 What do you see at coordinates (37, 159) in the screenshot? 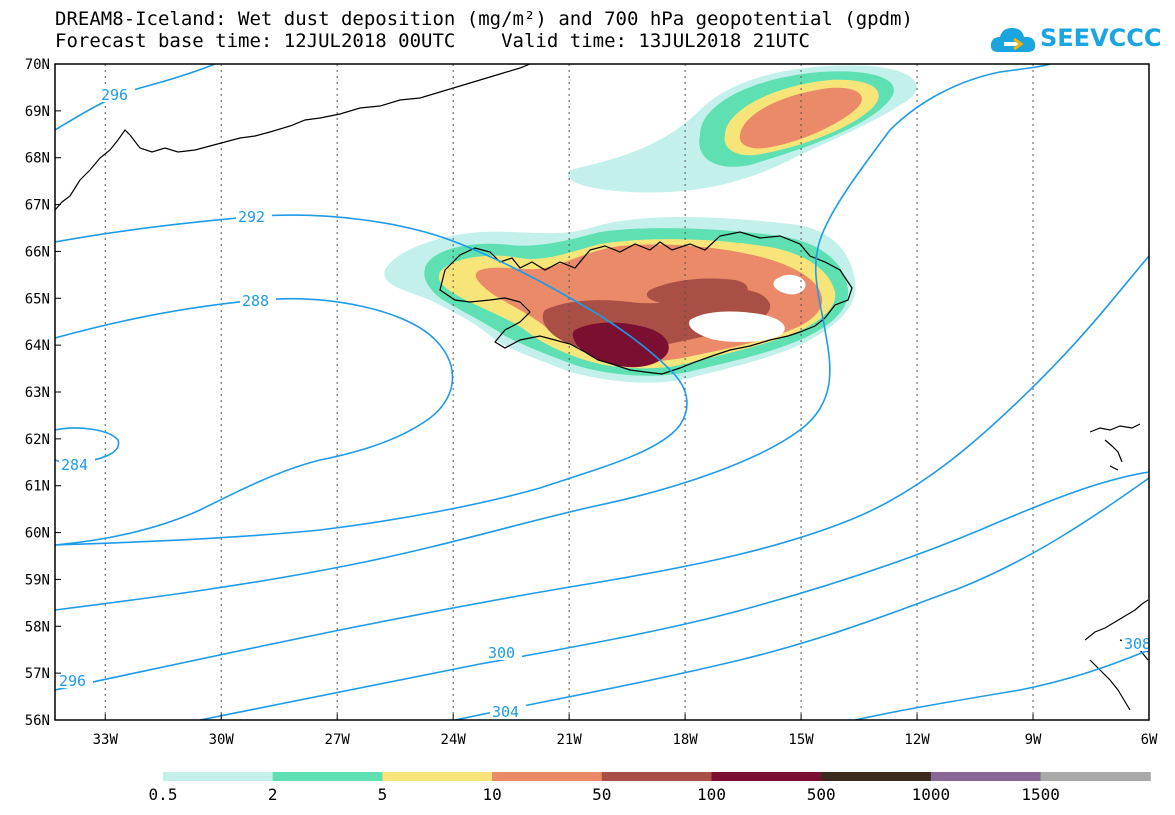
I see `lat-tick-label: 68N` at bounding box center [37, 159].